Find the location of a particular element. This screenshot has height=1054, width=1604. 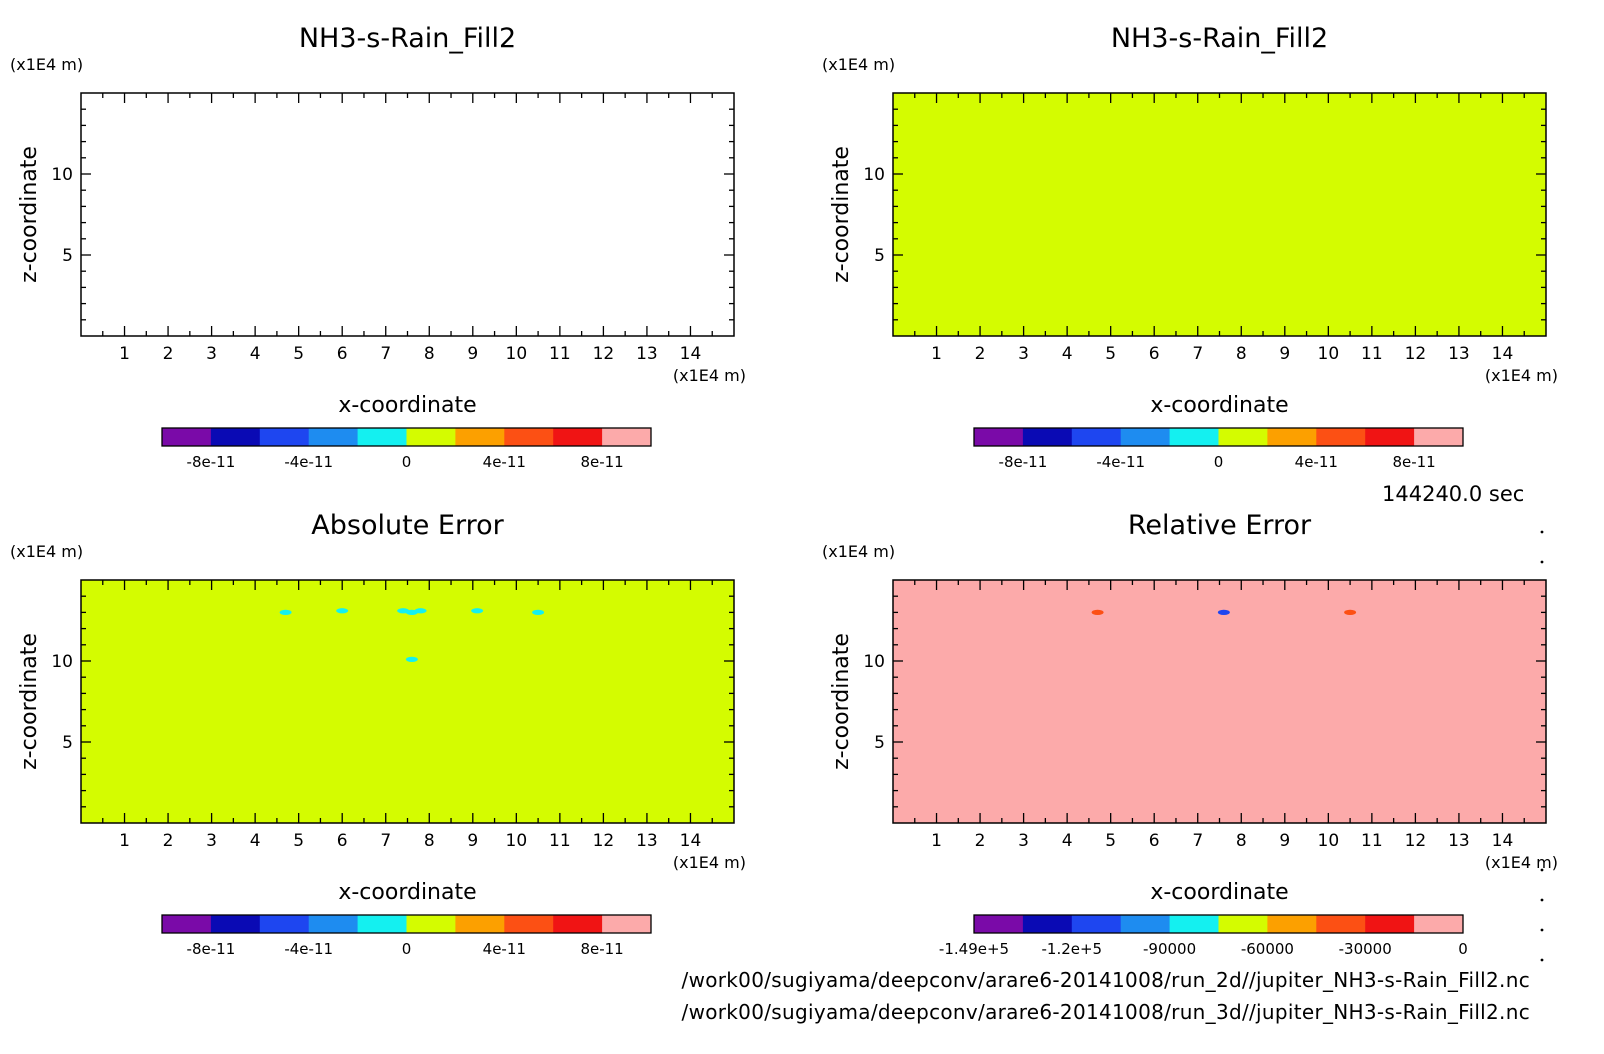

y-tick-label: 5 is located at coordinates (879, 256).